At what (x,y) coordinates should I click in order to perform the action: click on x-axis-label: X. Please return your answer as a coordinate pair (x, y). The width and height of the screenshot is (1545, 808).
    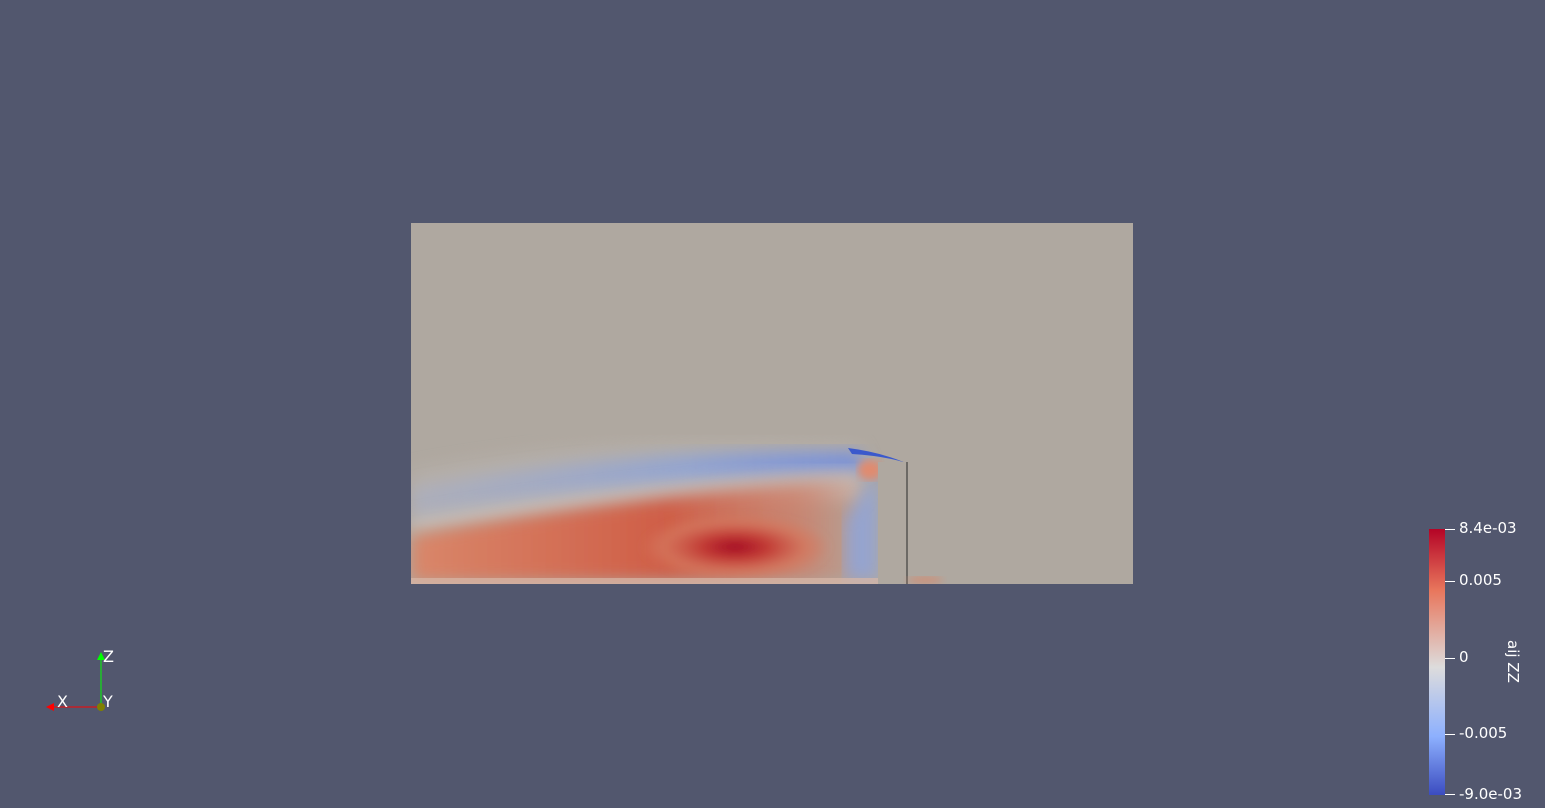
    Looking at the image, I should click on (62, 701).